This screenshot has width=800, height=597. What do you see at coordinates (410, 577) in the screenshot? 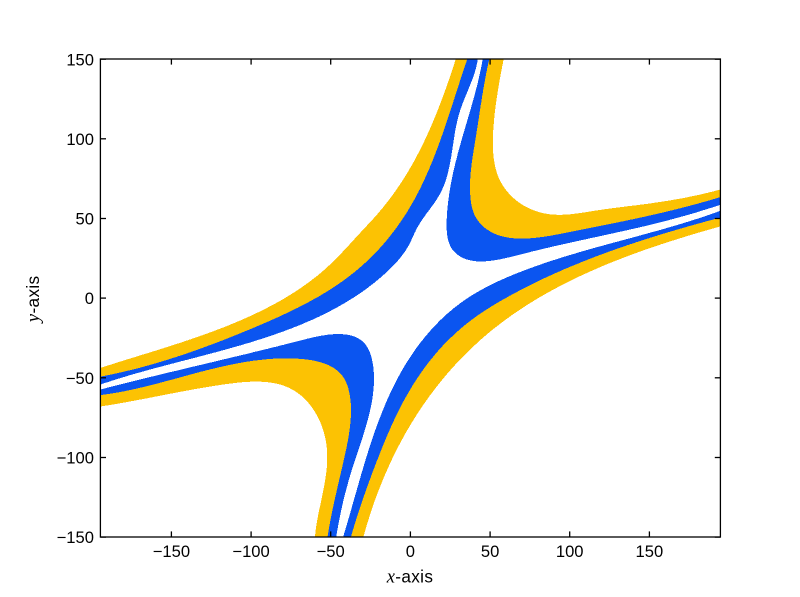
I see `svg-text: x-axis` at bounding box center [410, 577].